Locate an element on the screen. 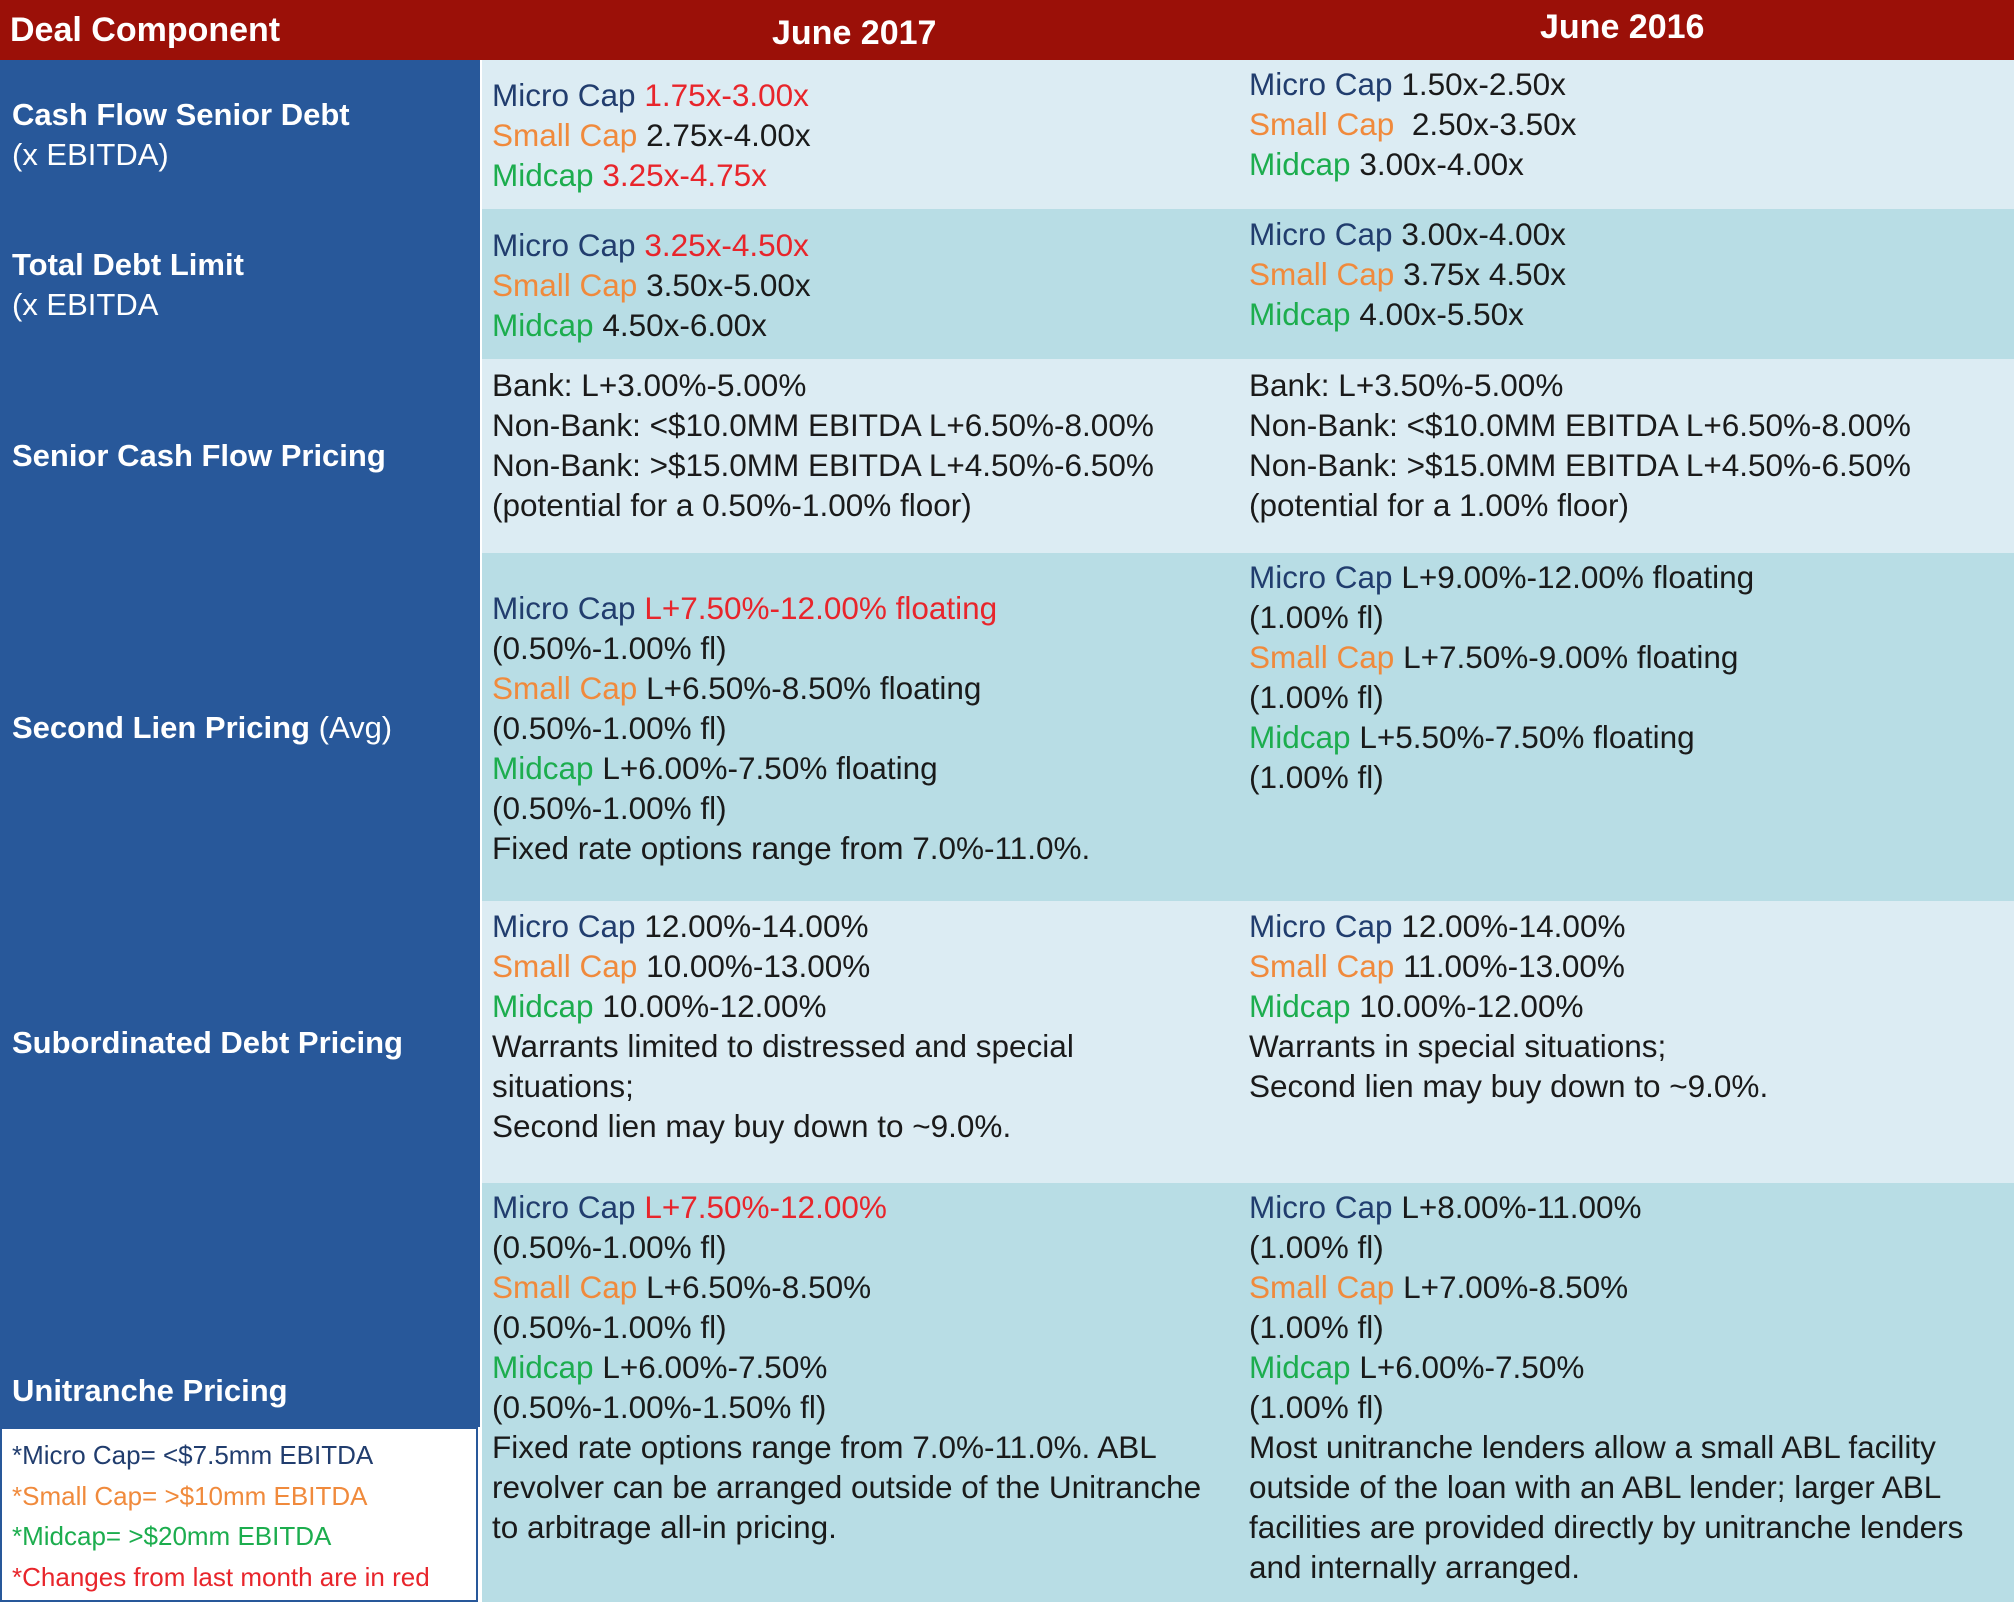  note-warrants: Warrants in special situations; is located at coordinates (1458, 1046).